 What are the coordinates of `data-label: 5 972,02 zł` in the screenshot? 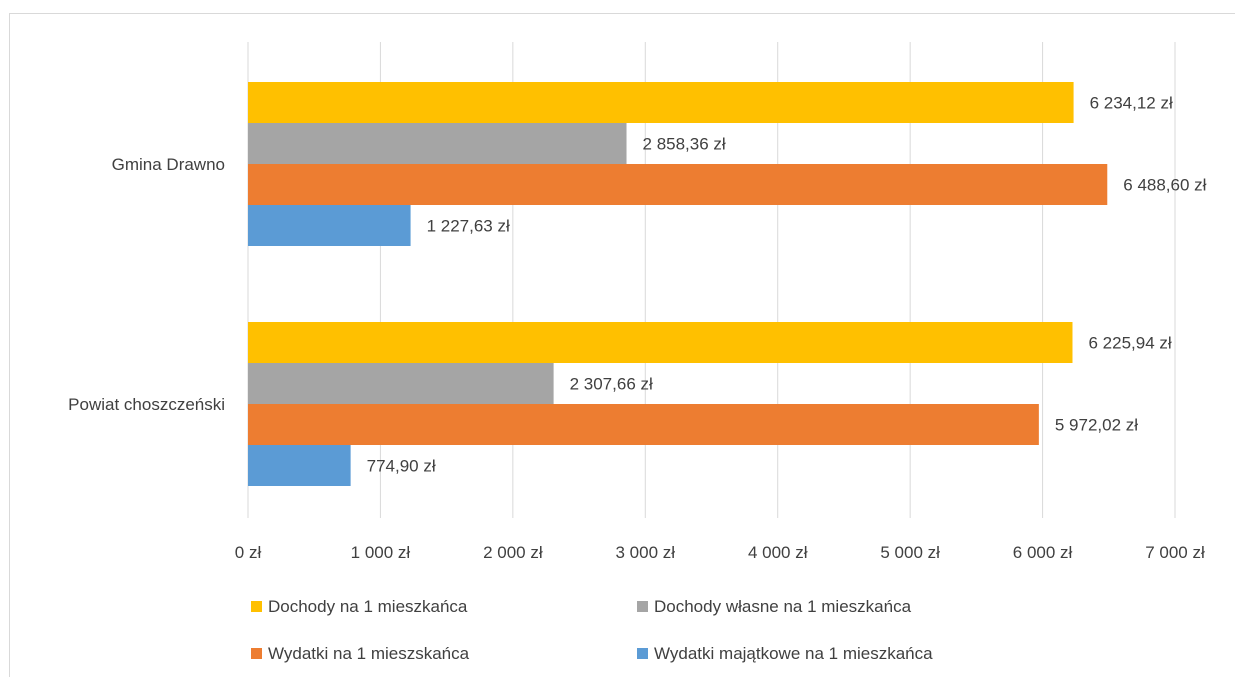 It's located at (1096, 425).